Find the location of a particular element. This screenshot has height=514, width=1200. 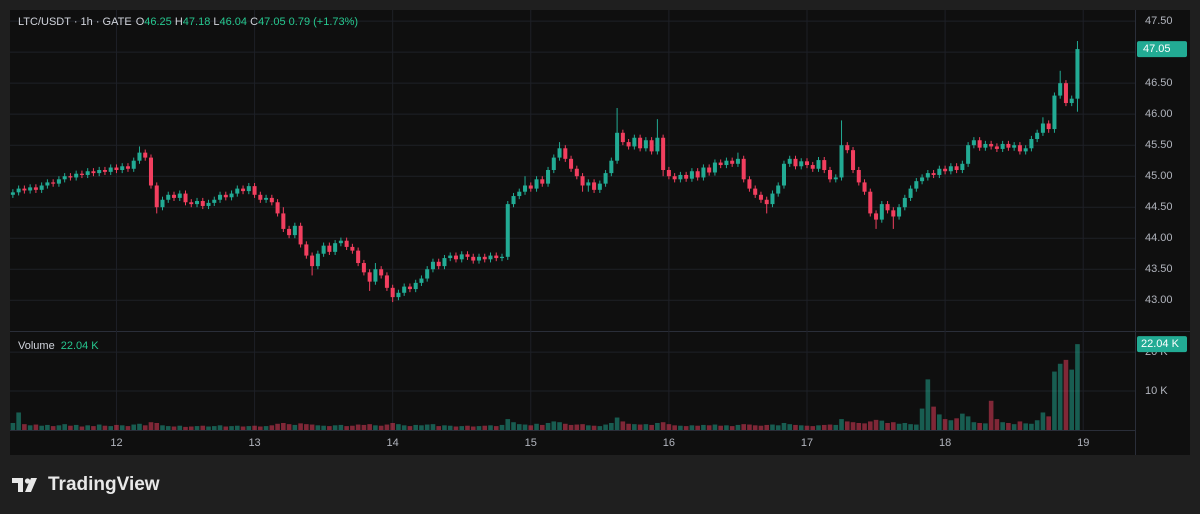

x-tick-label: 19 is located at coordinates (1083, 443).